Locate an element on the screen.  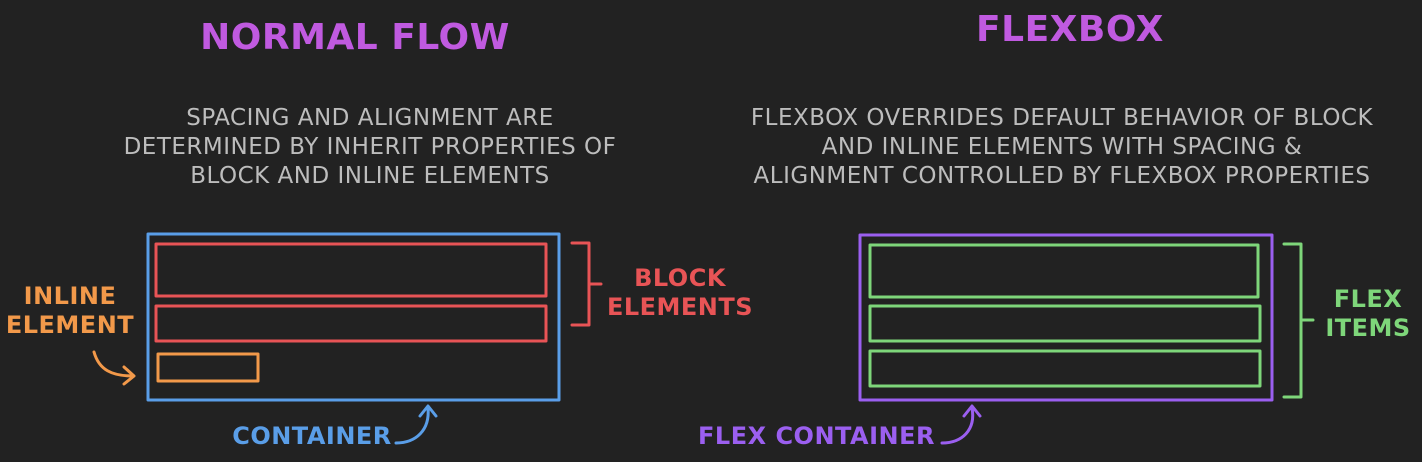
inline-element-label: INLINE ELEMENT is located at coordinates (70, 311).